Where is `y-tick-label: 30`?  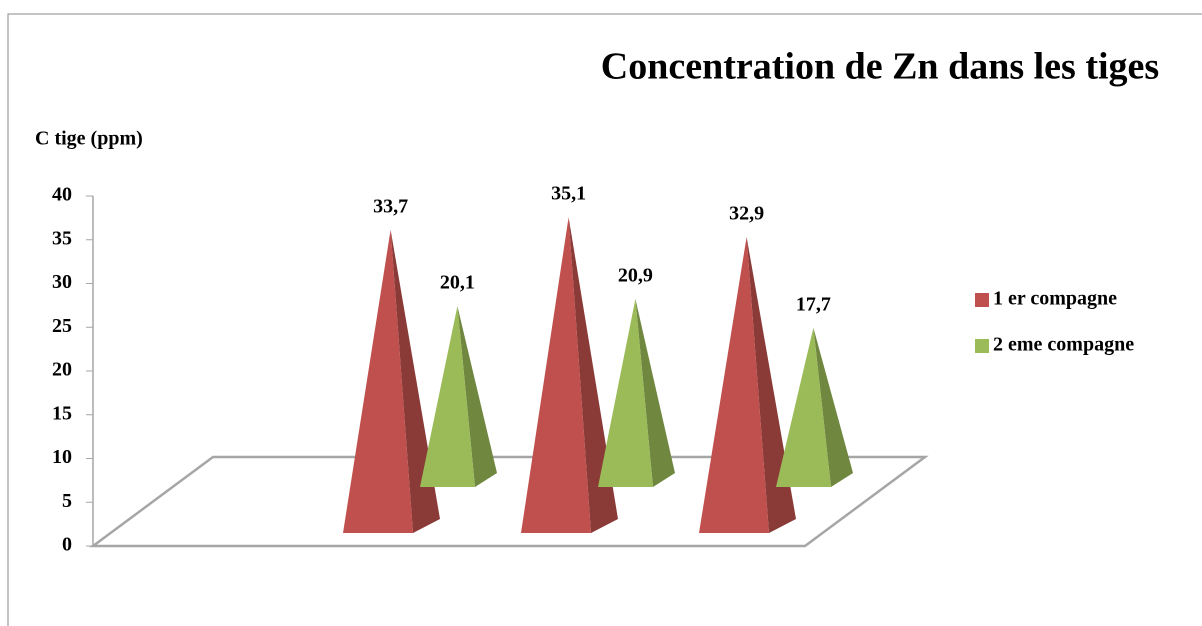
y-tick-label: 30 is located at coordinates (62, 282).